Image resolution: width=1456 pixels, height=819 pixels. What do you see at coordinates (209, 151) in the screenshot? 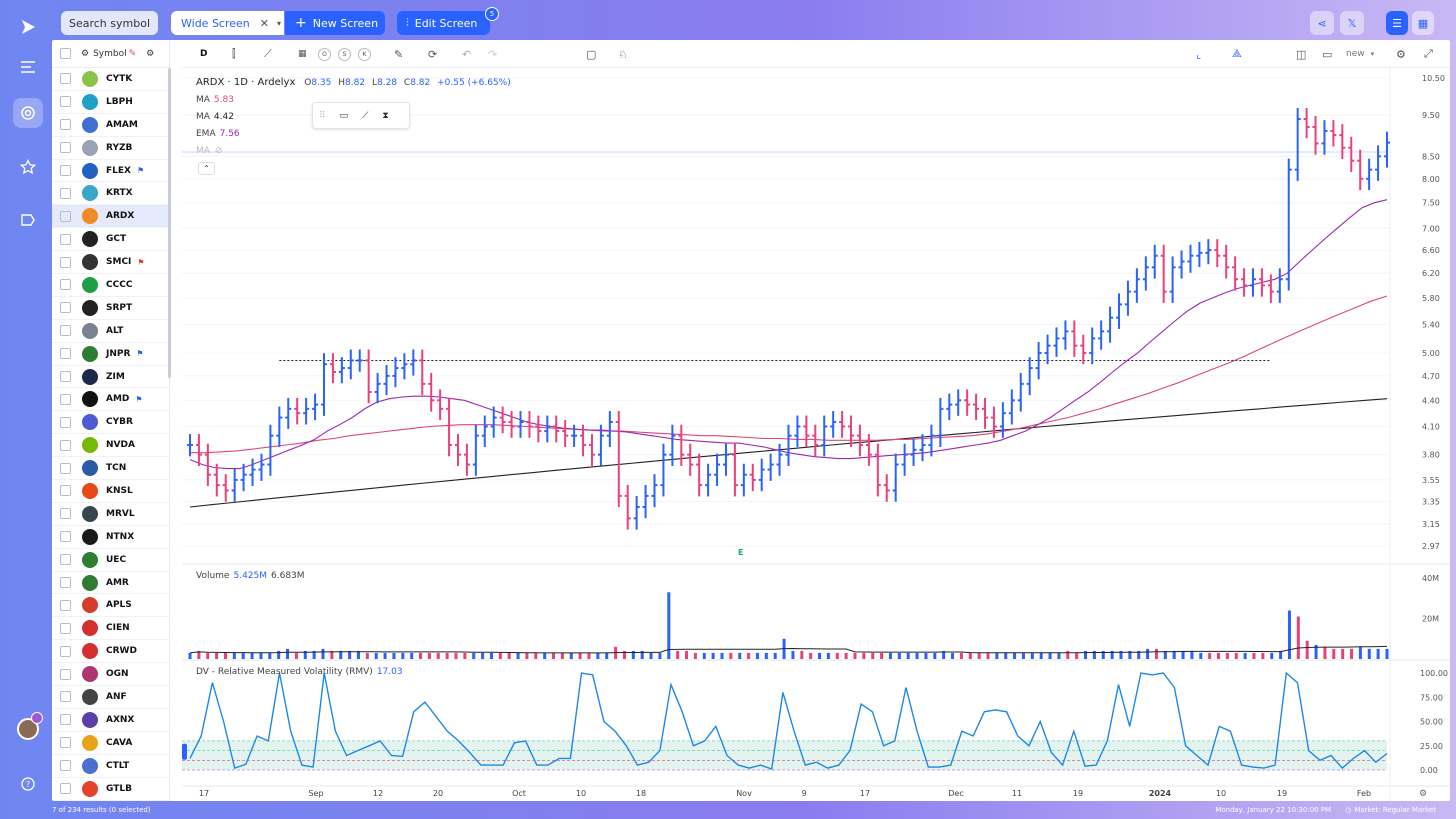
I see `ma4-legend: MA ⊘` at bounding box center [209, 151].